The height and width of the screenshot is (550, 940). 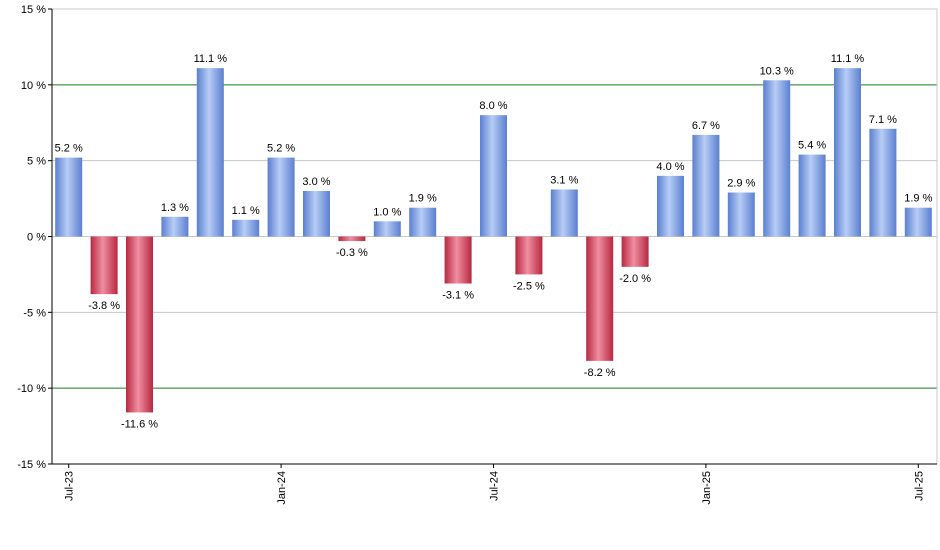 I want to click on data-label: -11.6 %, so click(x=139, y=424).